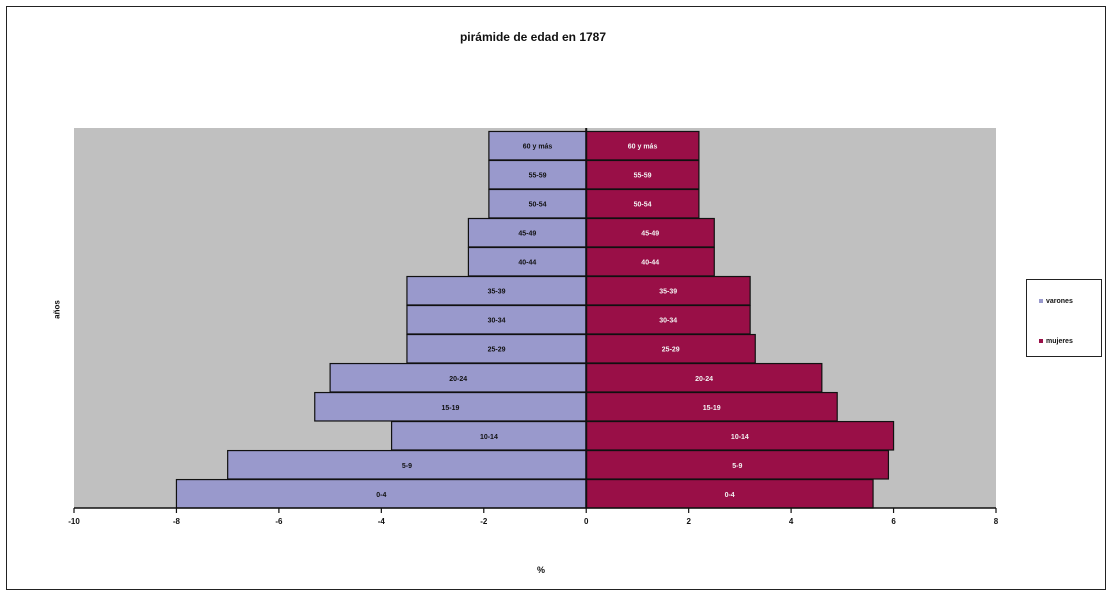 This screenshot has height=596, width=1113. I want to click on x-tick-label-4: 4, so click(791, 521).